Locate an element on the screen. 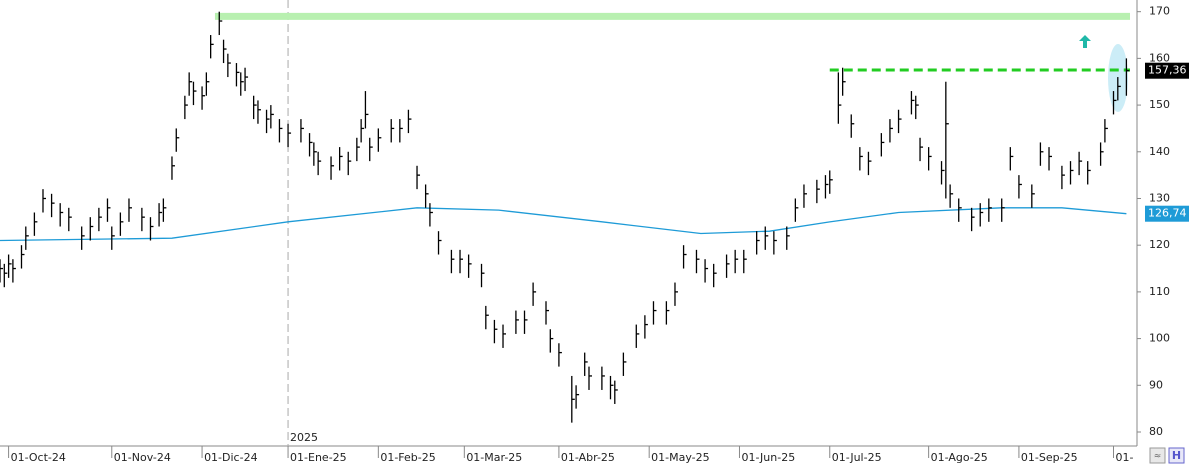 This screenshot has width=1190, height=467. x-tick-label: 01-Ago-25 is located at coordinates (959, 457).